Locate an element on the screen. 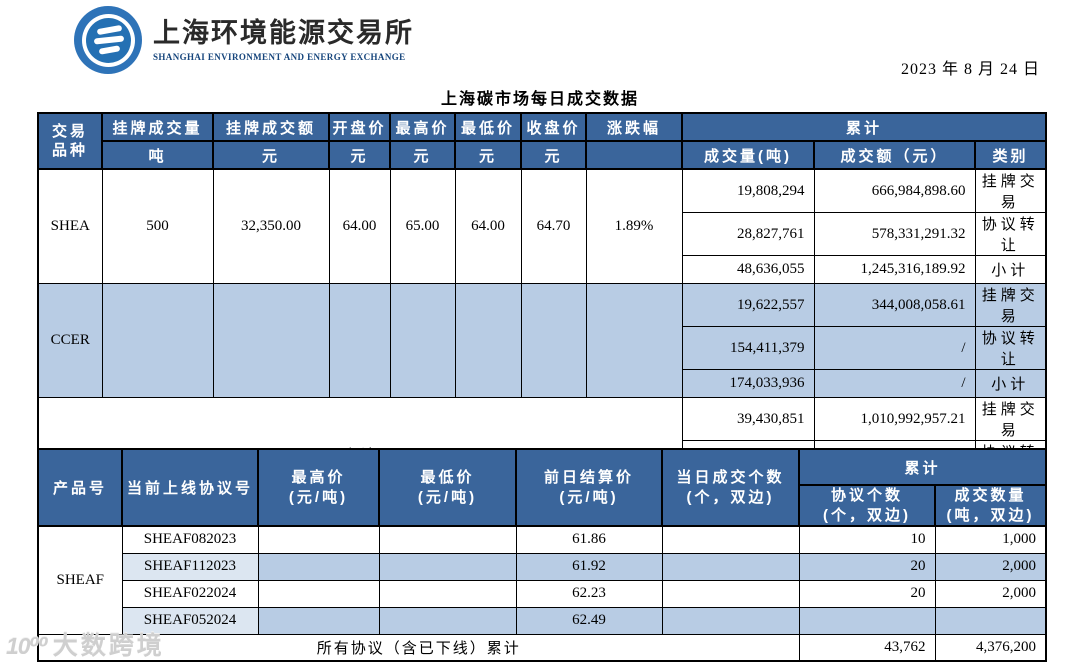 This screenshot has height=671, width=1080. all-agreements-label: 所有协议（含已下线）累计 is located at coordinates (418, 647).